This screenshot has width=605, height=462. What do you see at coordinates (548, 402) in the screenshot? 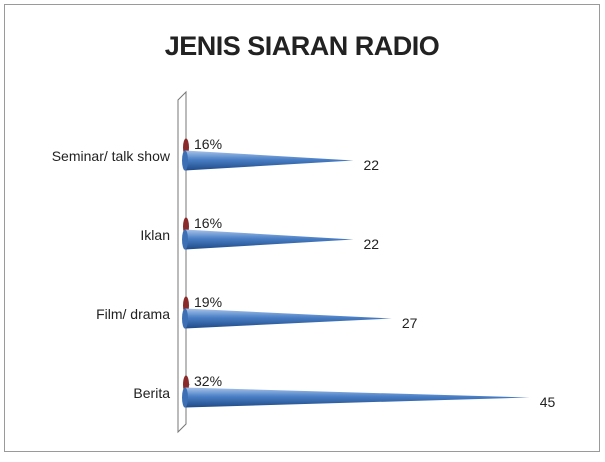
I see `data-label: 45` at bounding box center [548, 402].